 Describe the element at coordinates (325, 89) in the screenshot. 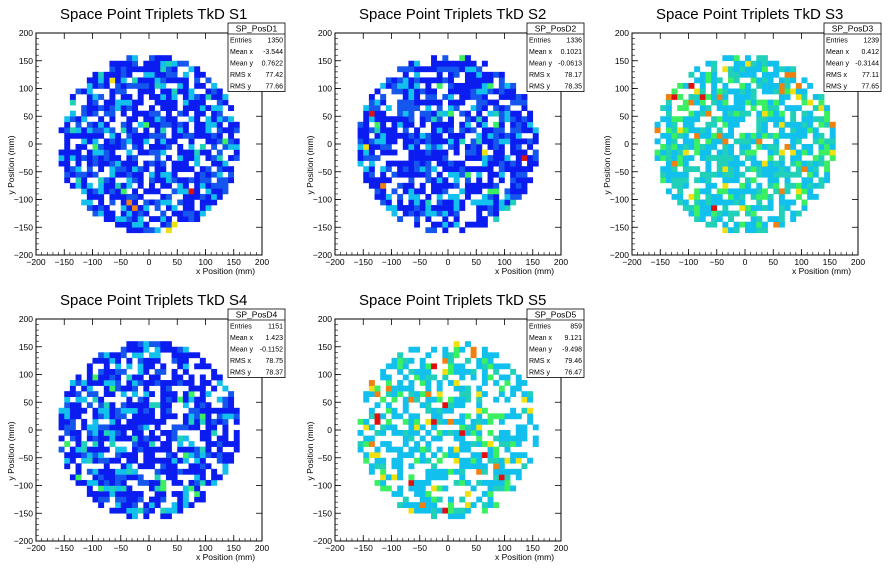

I see `y-tick-label: 100` at that location.